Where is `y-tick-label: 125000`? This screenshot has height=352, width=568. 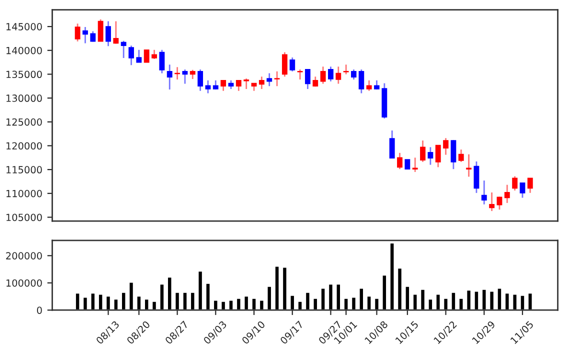 y-tick-label: 125000 is located at coordinates (24, 122).